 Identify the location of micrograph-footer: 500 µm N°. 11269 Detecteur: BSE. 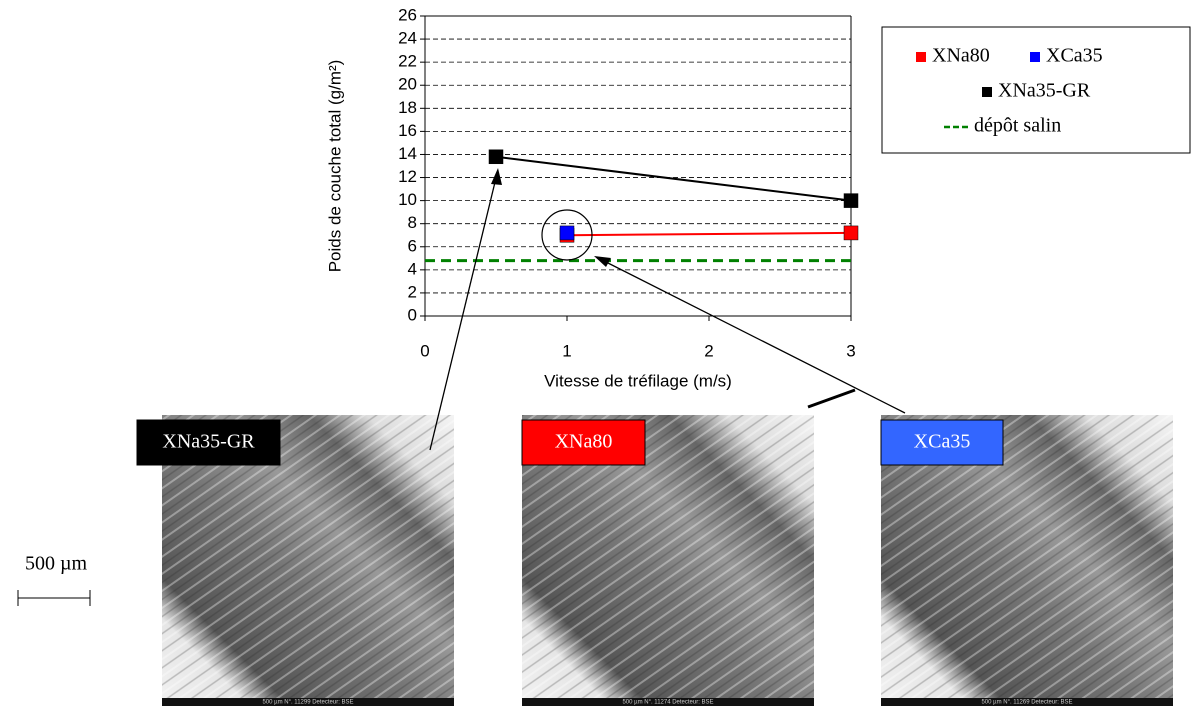
(1026, 703).